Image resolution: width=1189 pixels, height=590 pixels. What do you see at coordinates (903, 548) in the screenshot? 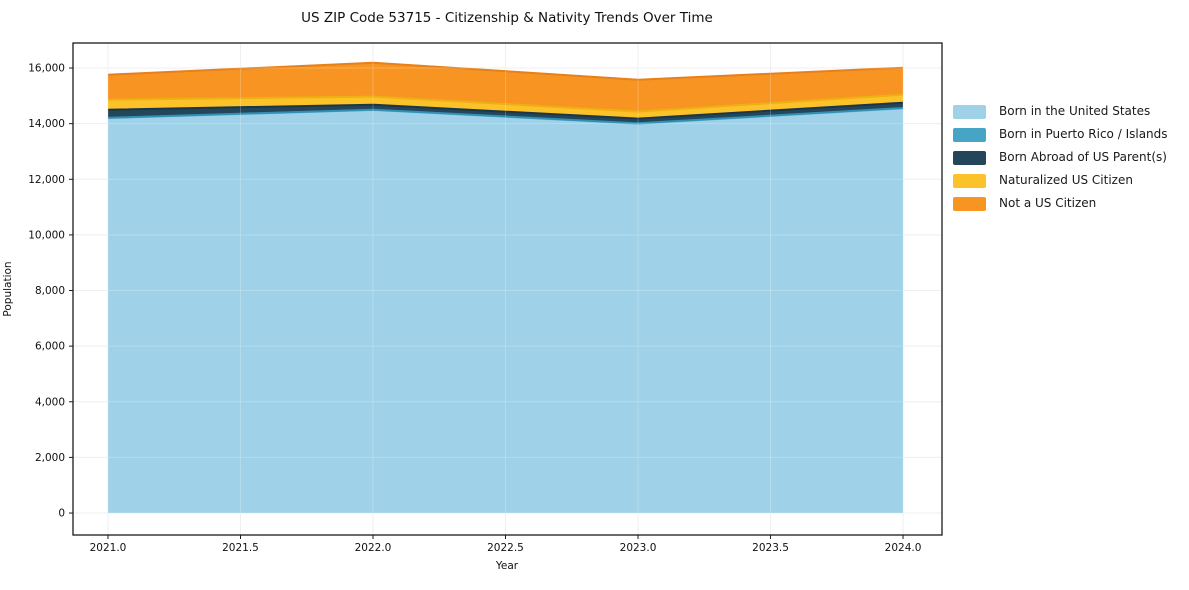
I see `svg-text: 2024.0` at bounding box center [903, 548].